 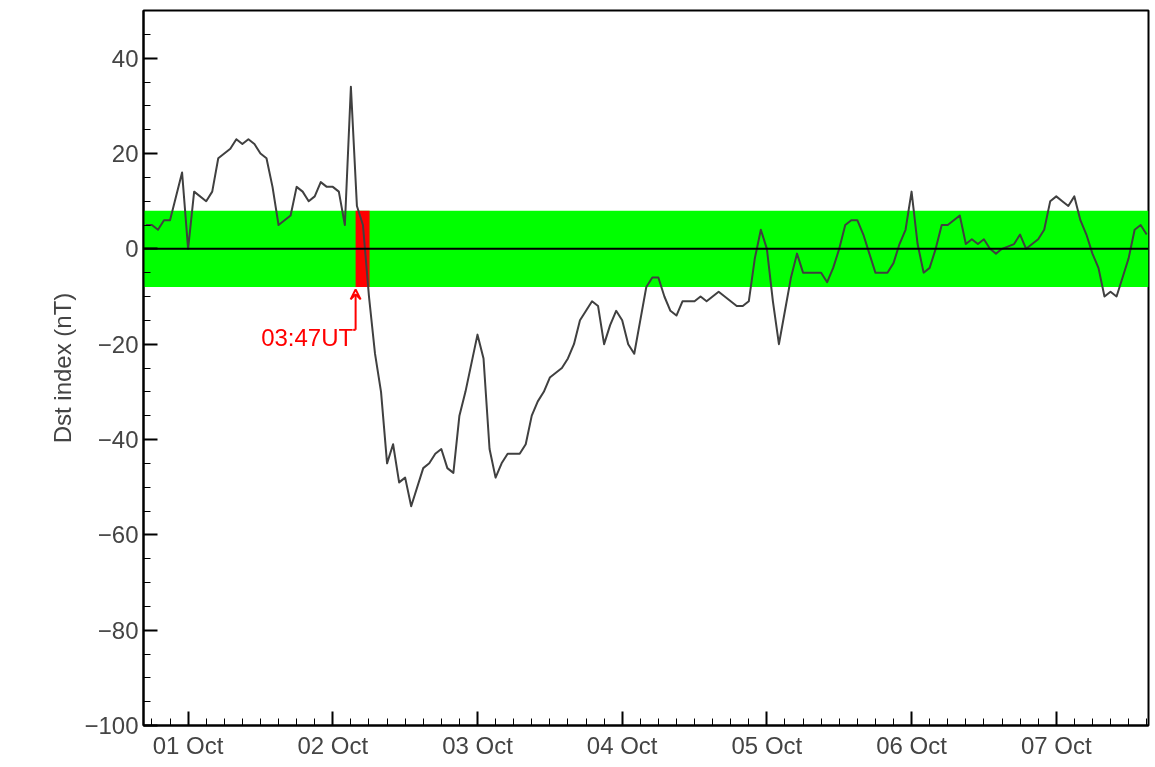 What do you see at coordinates (307, 338) in the screenshot?
I see `annotation: 03:47UT` at bounding box center [307, 338].